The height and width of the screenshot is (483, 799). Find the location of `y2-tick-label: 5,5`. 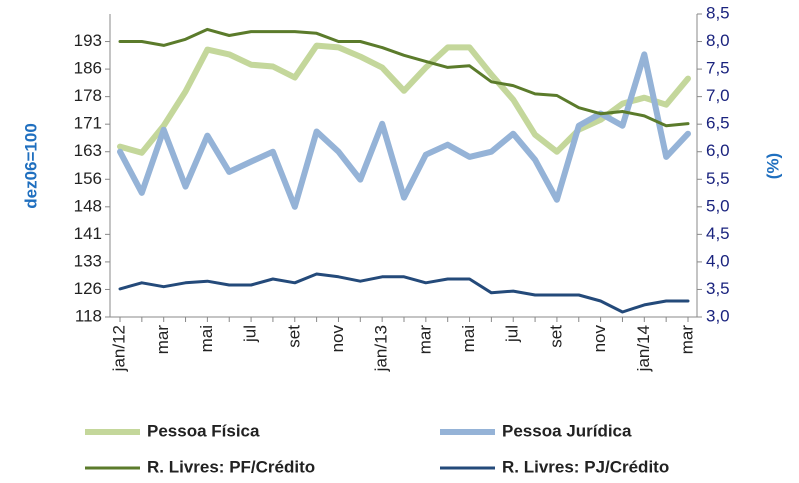

y2-tick-label: 5,5 is located at coordinates (718, 178).